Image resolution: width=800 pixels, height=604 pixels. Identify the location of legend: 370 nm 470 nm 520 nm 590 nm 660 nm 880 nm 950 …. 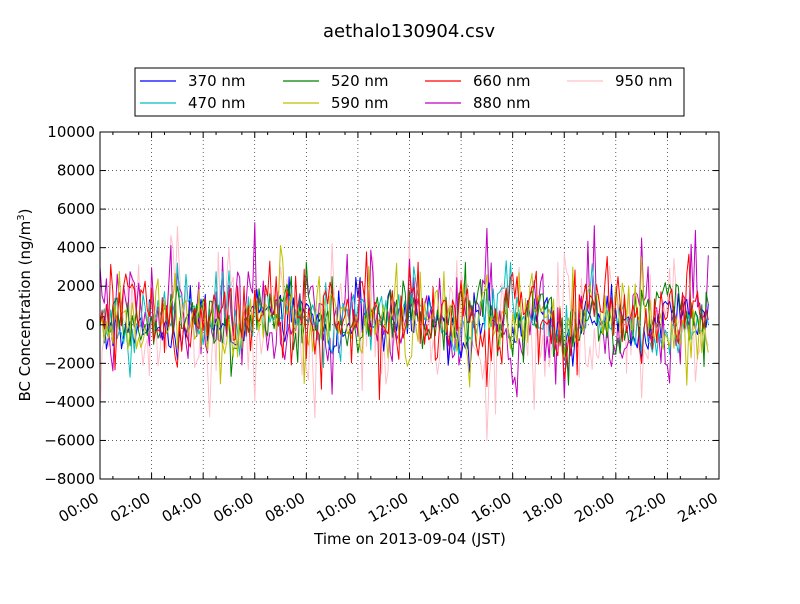
(409, 92).